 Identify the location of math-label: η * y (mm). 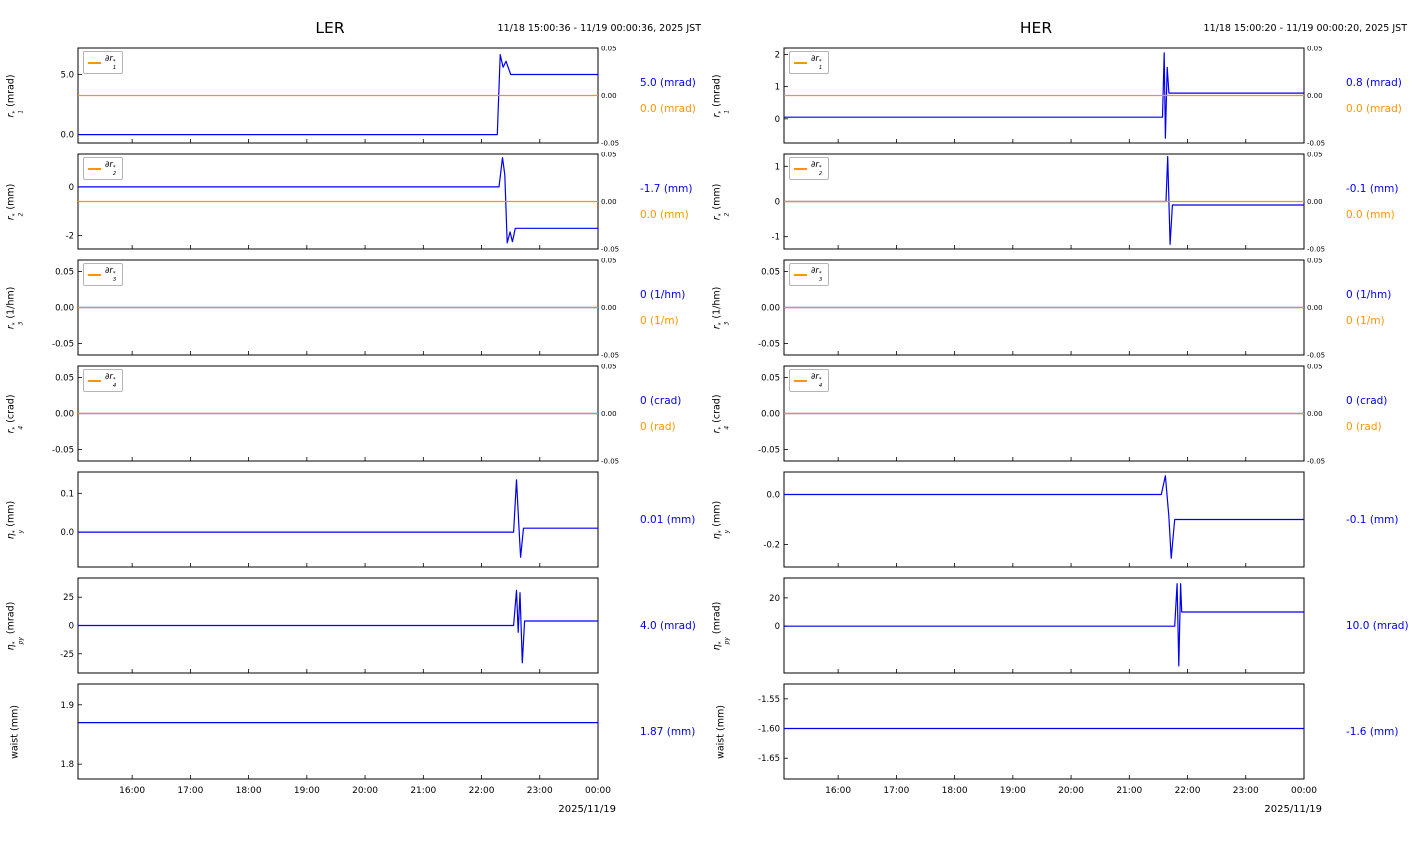
(721, 520).